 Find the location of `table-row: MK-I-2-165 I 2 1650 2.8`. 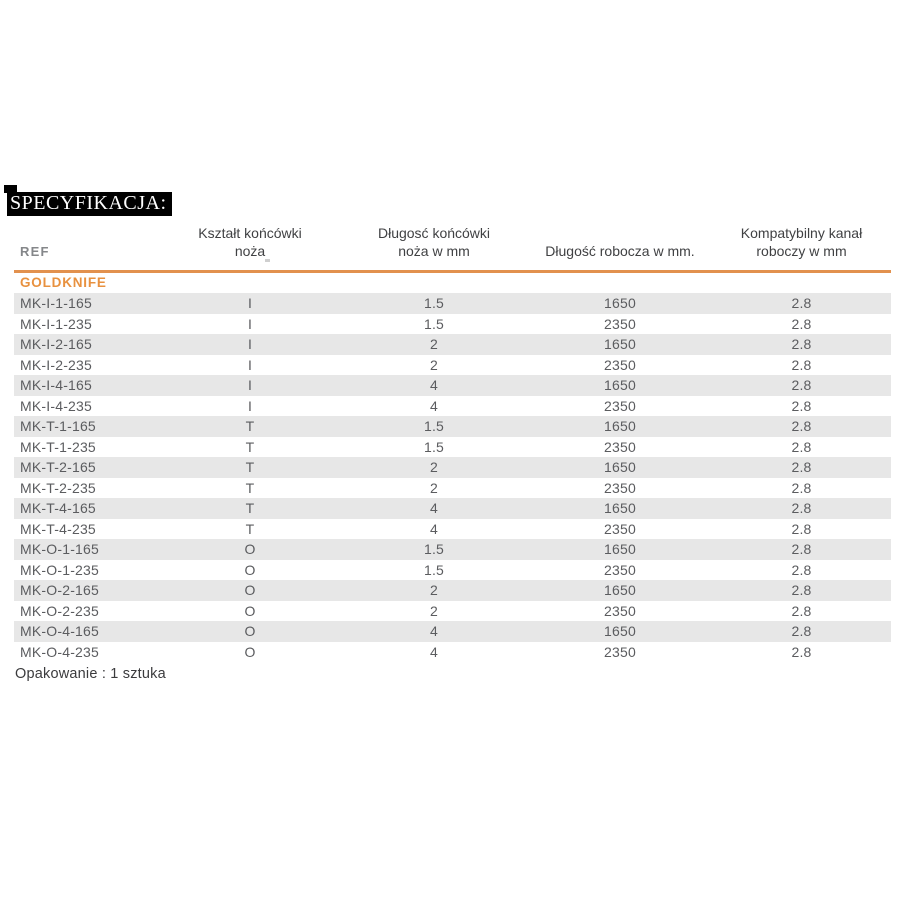

table-row: MK-I-2-165 I 2 1650 2.8 is located at coordinates (452, 344).